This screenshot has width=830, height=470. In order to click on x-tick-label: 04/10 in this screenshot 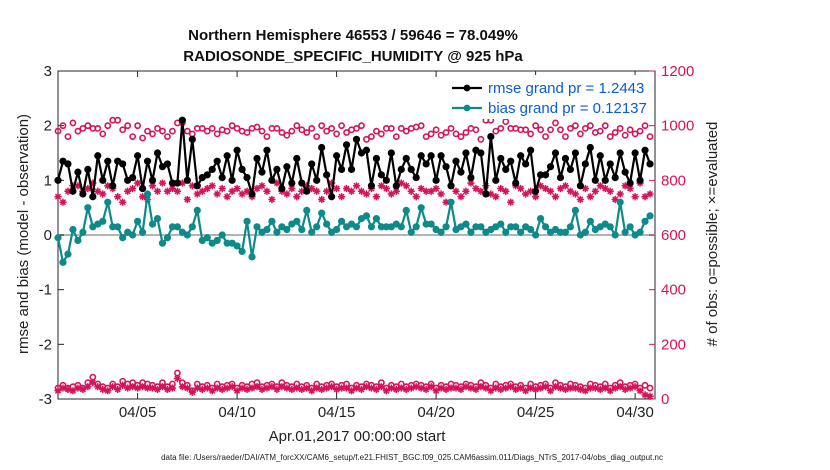, I will do `click(237, 412)`.